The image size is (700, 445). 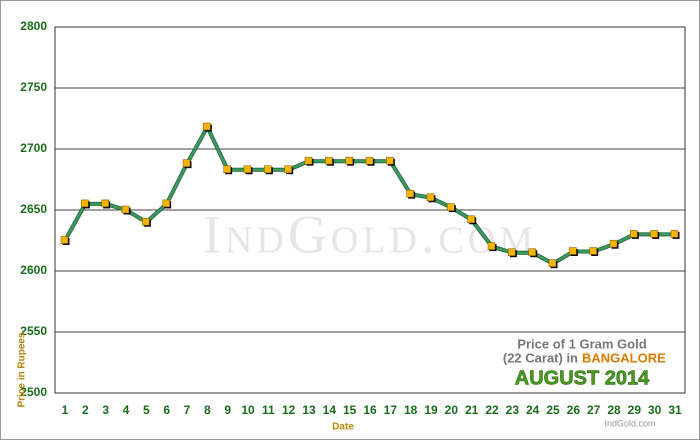 I want to click on y-tick-label: 2800, so click(x=33, y=26).